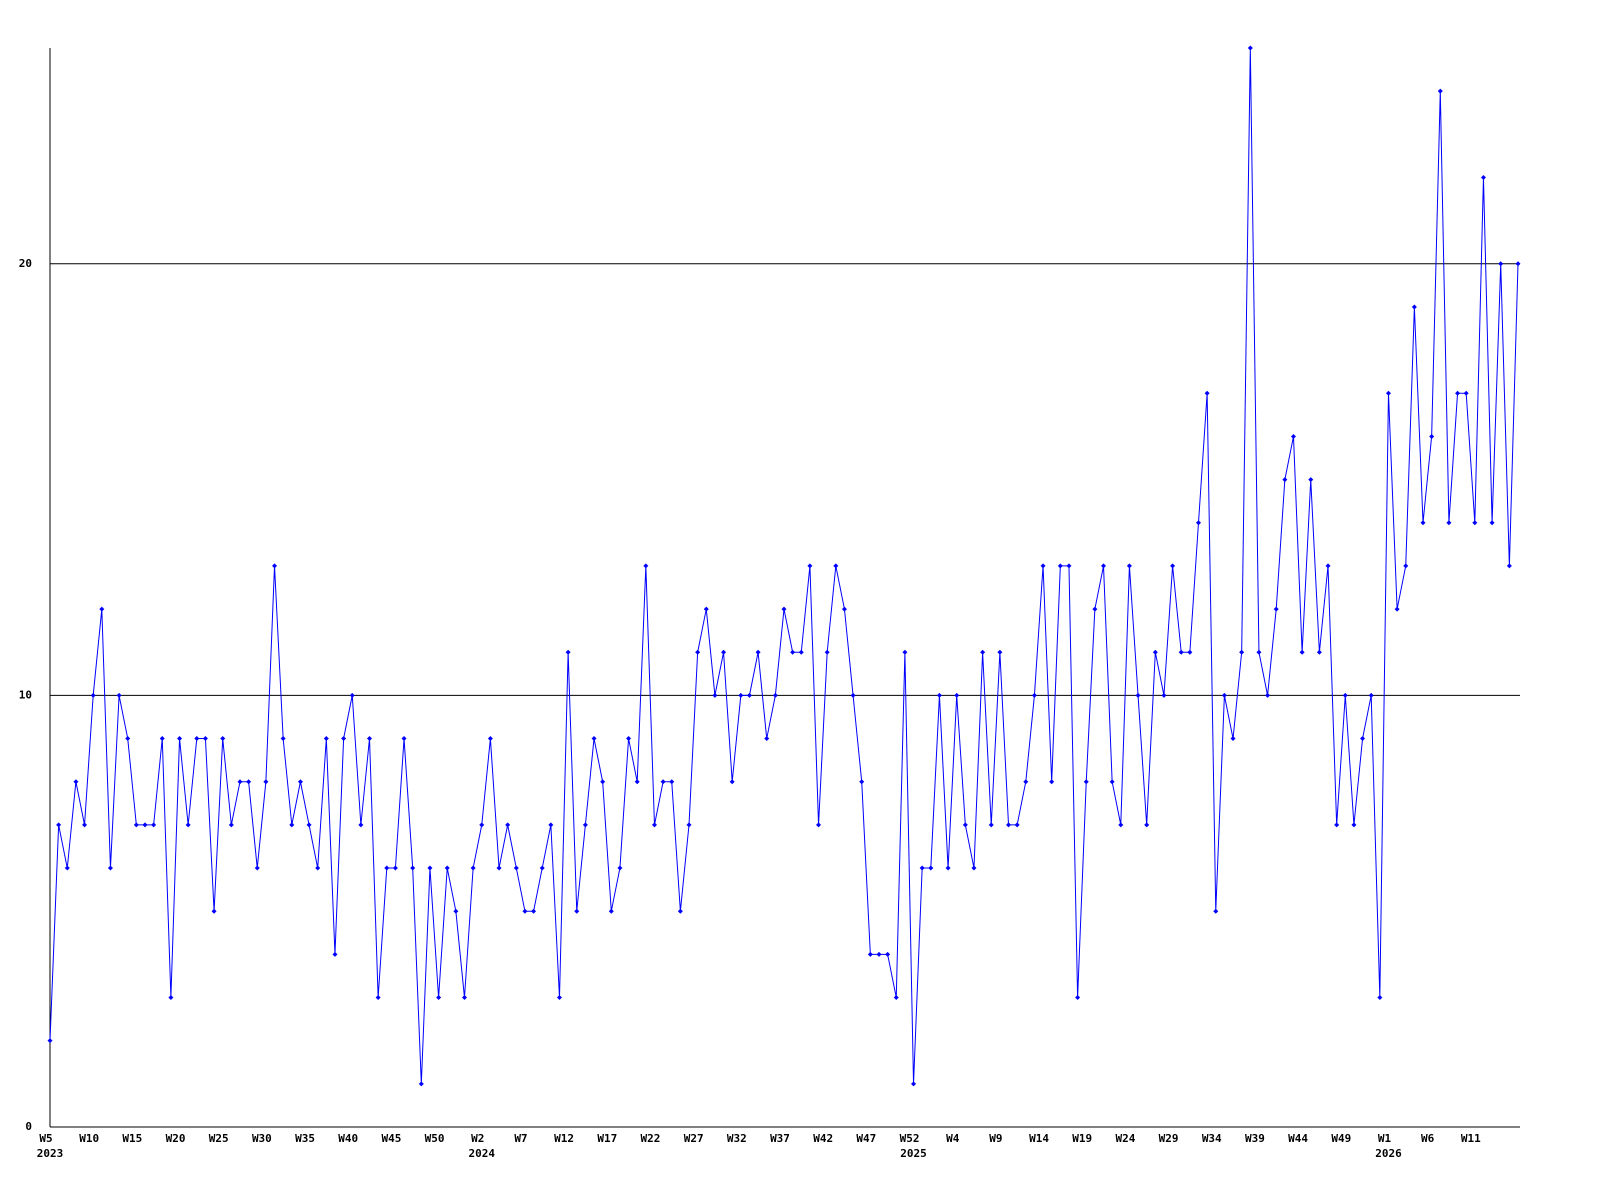 This screenshot has height=1200, width=1600. What do you see at coordinates (1388, 1153) in the screenshot?
I see `x-year-label: 2026` at bounding box center [1388, 1153].